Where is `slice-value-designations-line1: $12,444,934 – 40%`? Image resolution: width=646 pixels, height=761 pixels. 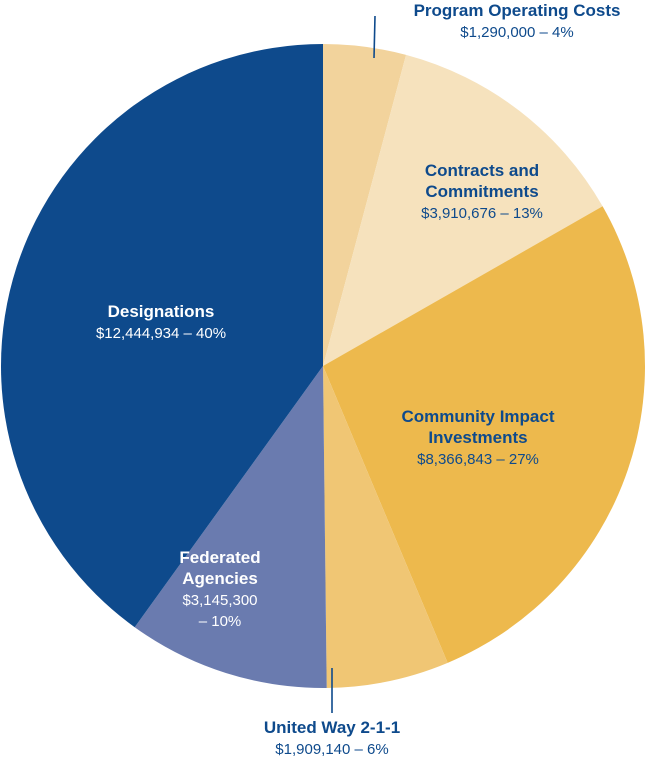 slice-value-designations-line1: $12,444,934 – 40% is located at coordinates (161, 333).